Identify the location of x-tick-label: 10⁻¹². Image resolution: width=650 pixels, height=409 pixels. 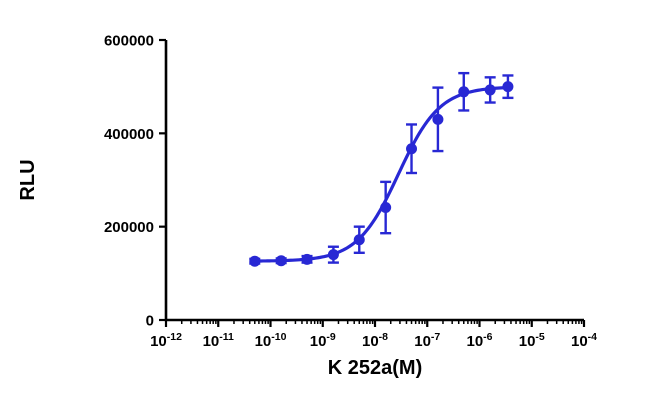
(166, 340).